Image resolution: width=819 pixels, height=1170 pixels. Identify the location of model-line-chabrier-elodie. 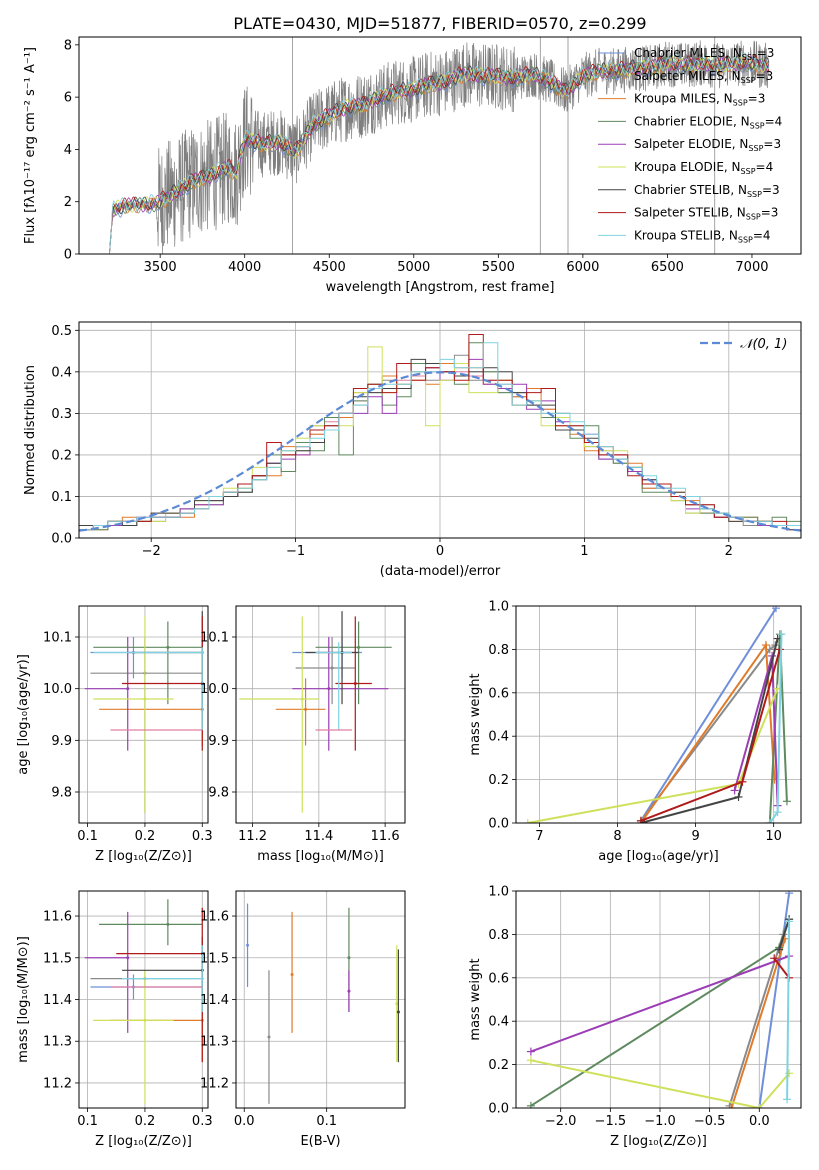
(439, 155).